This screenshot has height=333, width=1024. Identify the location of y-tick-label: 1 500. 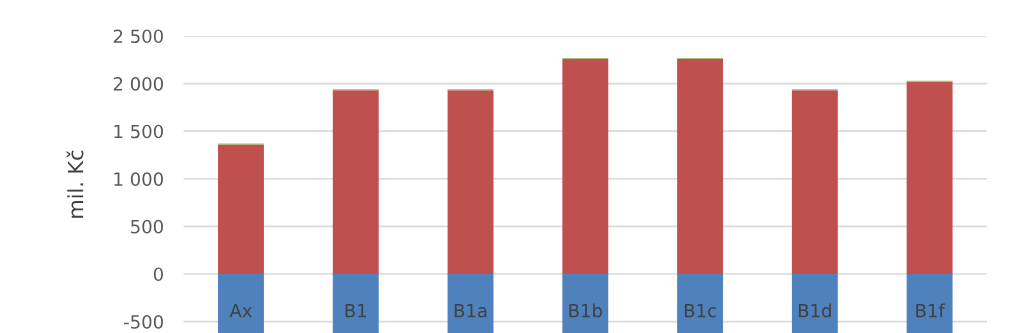
(138, 131).